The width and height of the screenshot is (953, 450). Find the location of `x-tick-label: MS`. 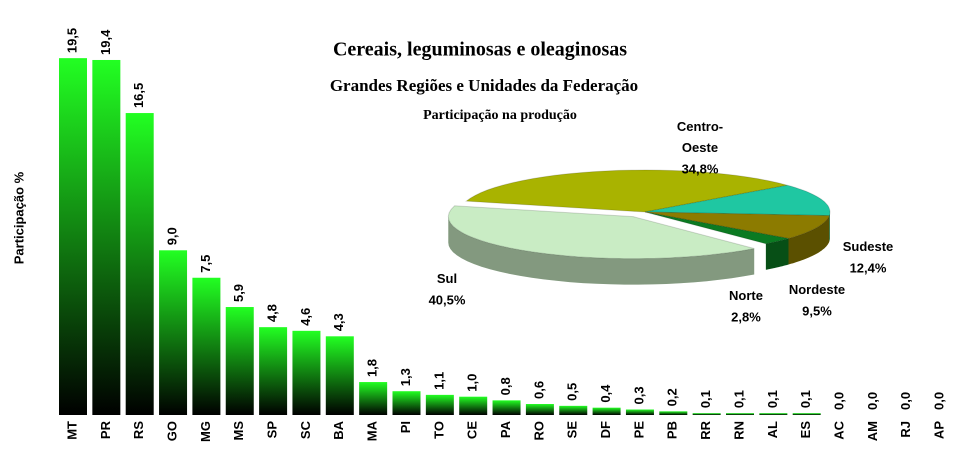

x-tick-label: MS is located at coordinates (238, 431).